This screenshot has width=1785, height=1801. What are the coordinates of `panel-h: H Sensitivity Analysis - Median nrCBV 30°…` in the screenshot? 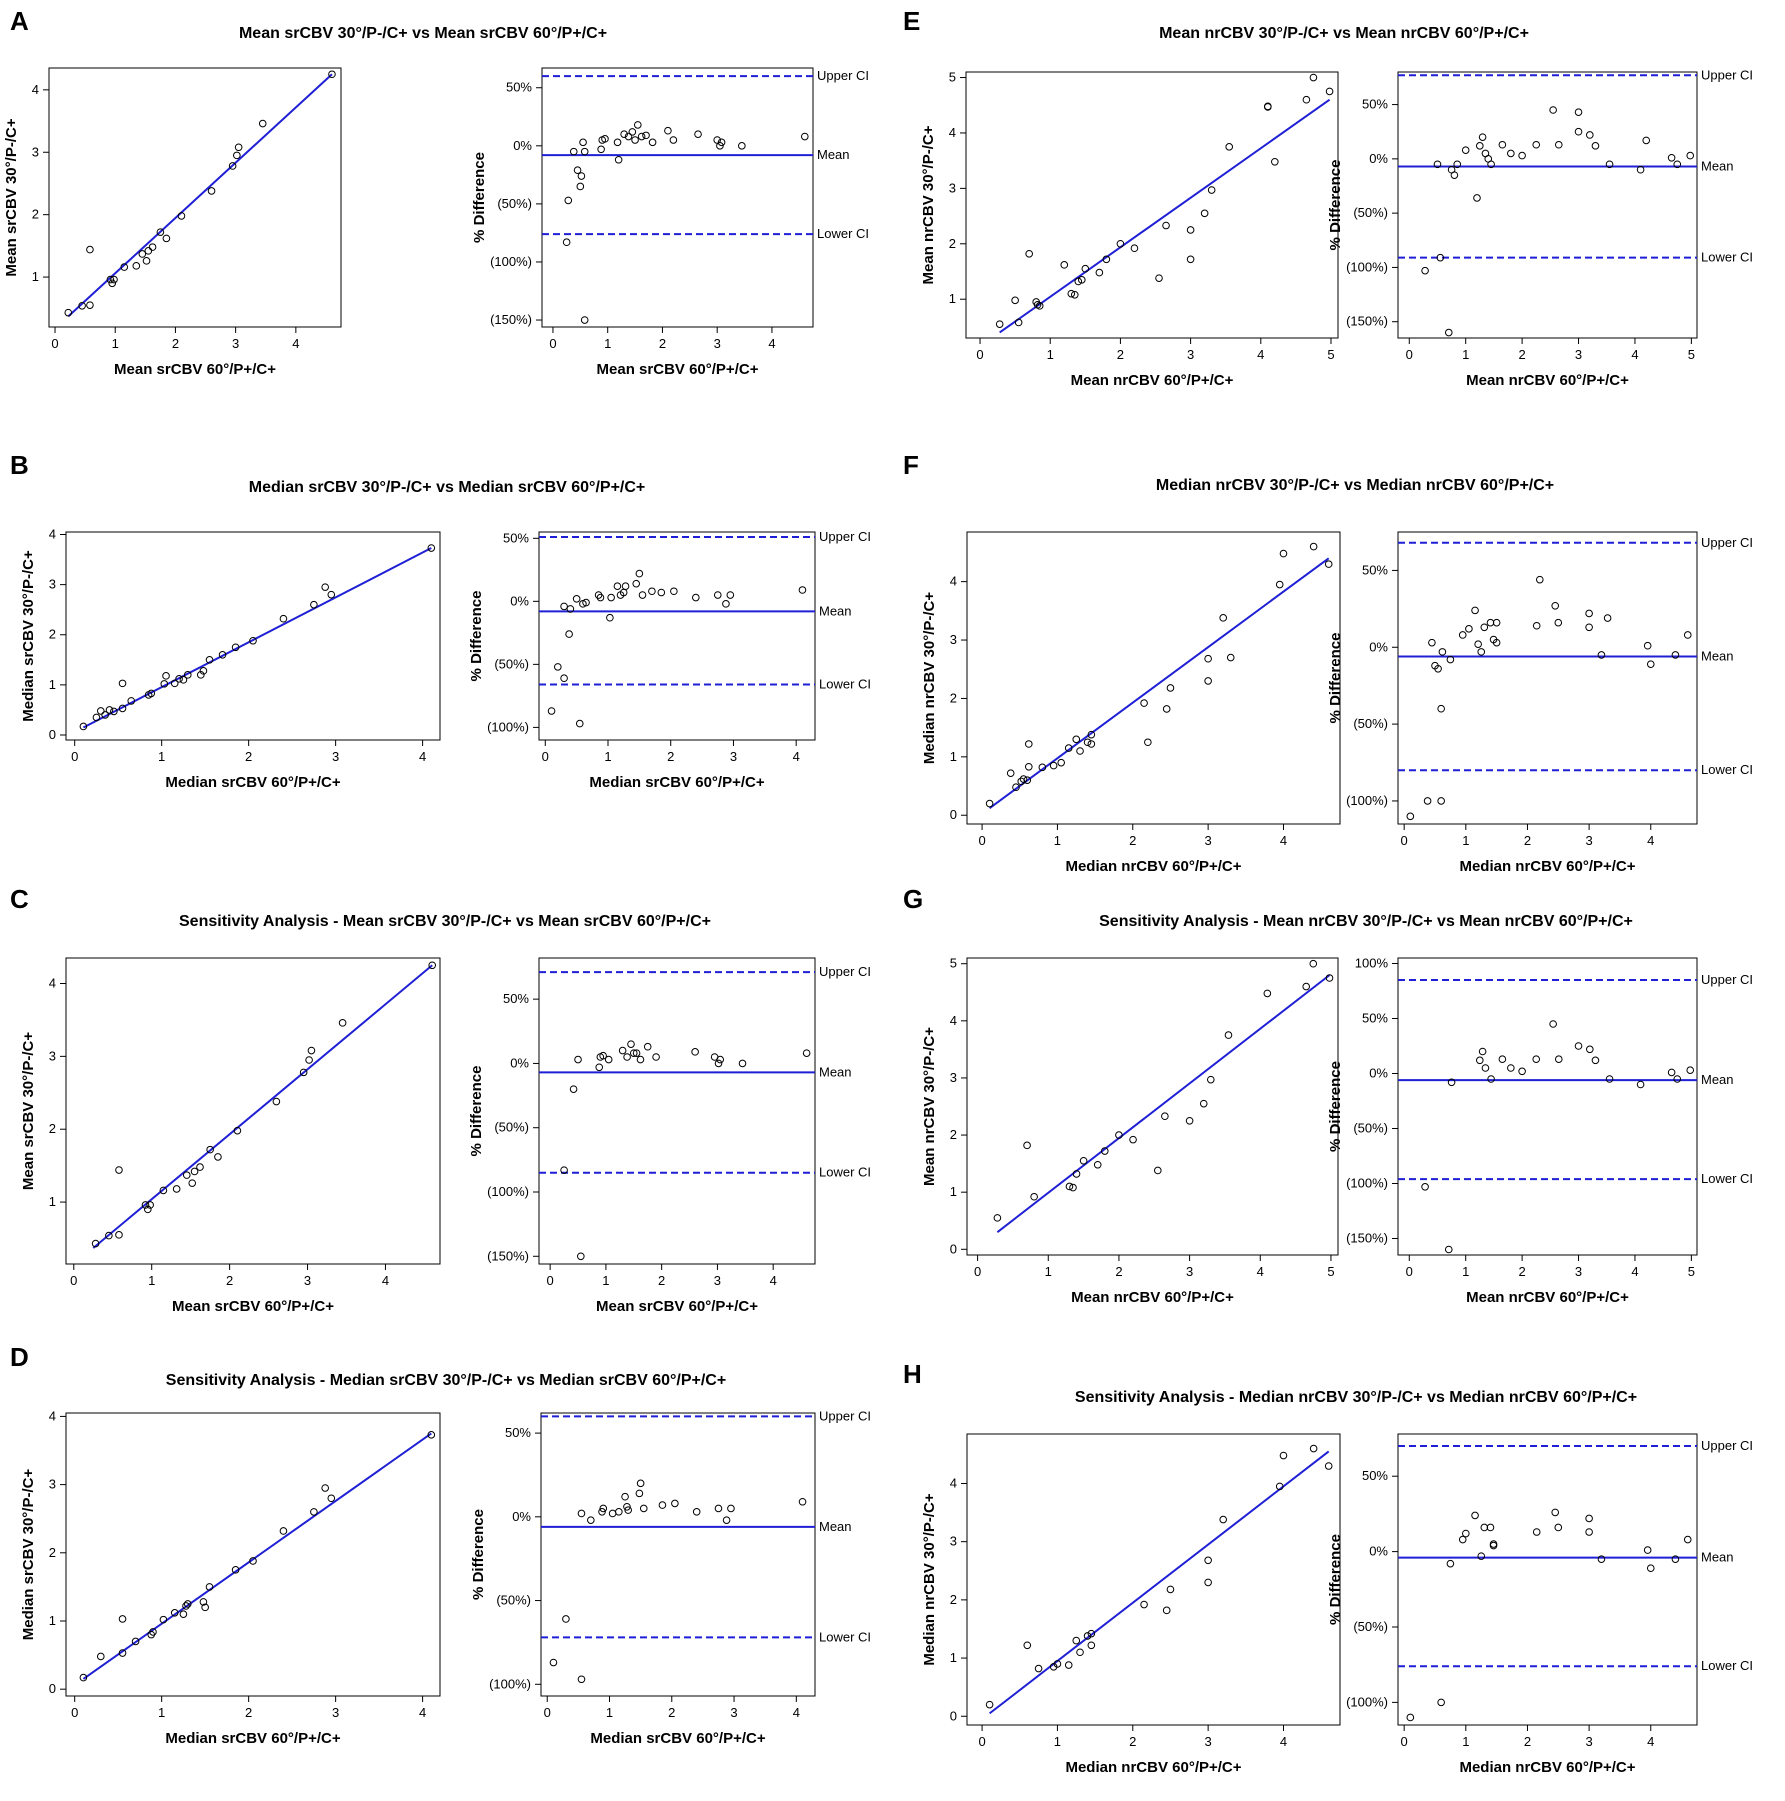 It's located at (1328, 1567).